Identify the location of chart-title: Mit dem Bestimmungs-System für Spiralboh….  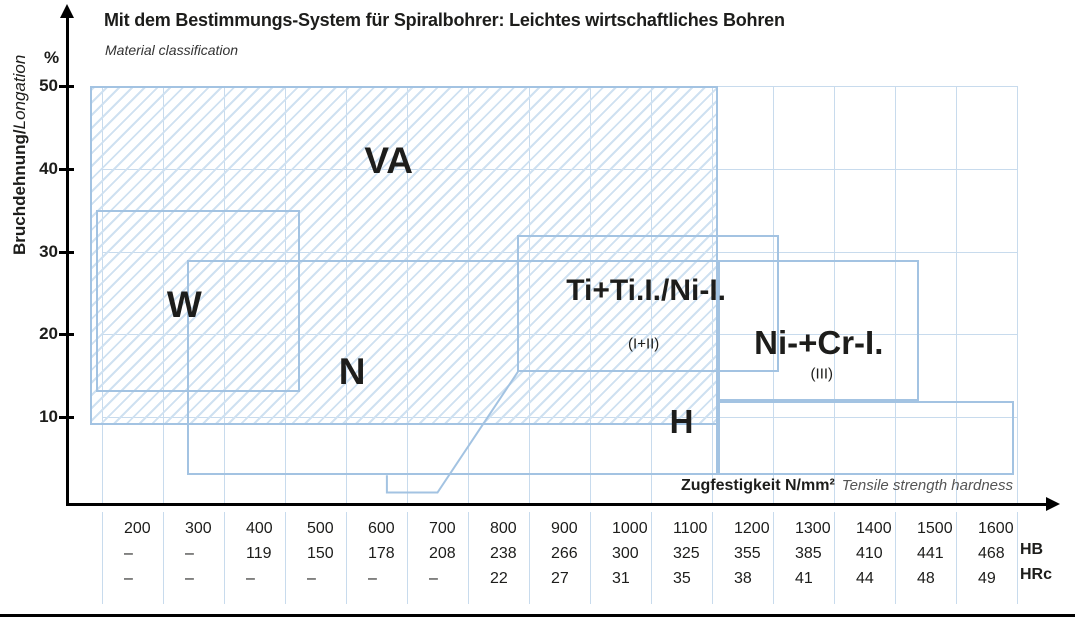
(444, 20).